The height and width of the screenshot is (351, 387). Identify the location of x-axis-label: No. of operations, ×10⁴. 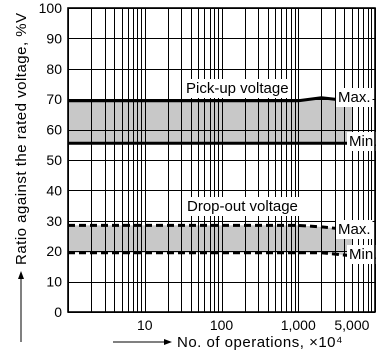
(260, 342).